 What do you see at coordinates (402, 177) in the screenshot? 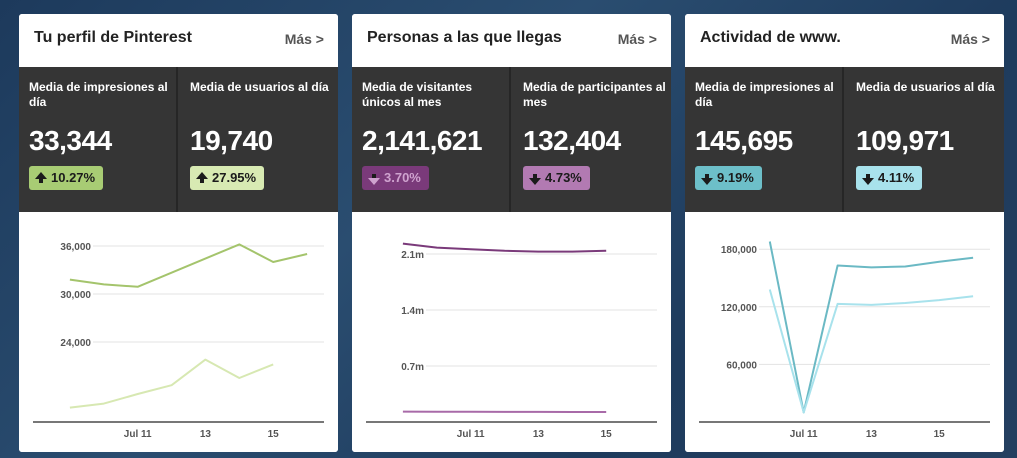
I see `change-value: 3.70%` at bounding box center [402, 177].